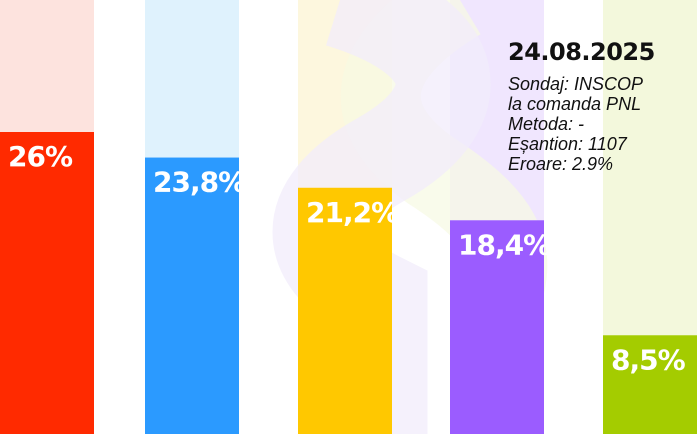  I want to click on poll-date: 24.08.2025, so click(581, 52).